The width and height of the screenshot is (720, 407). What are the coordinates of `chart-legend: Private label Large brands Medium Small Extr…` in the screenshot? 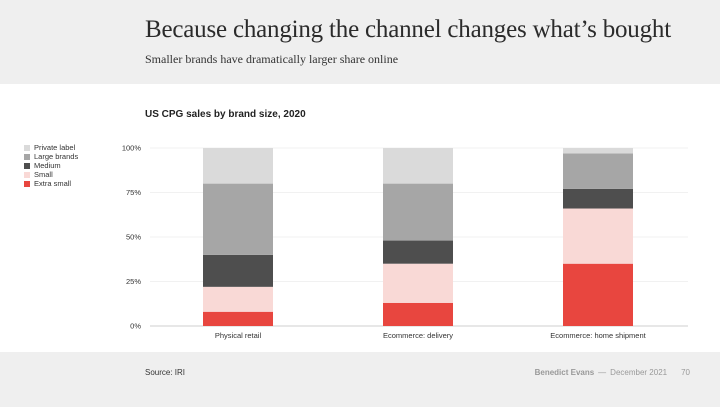 It's located at (51, 165).